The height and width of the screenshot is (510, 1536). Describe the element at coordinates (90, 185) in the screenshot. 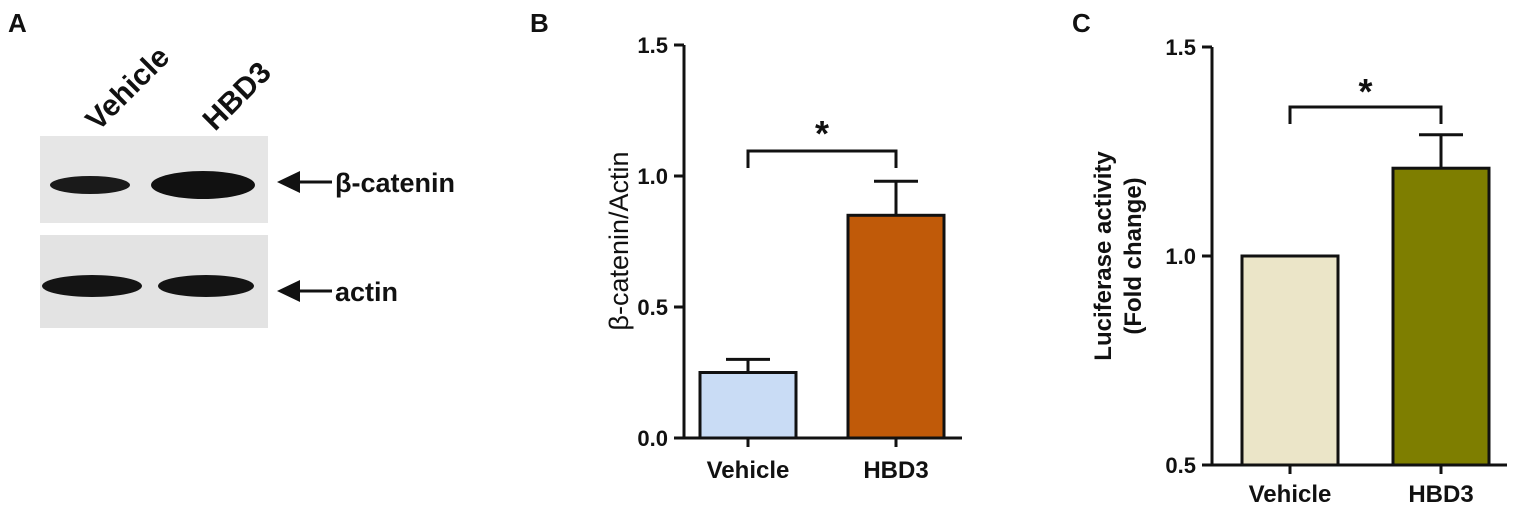

I see `band-beta-catenin-vehicle` at that location.